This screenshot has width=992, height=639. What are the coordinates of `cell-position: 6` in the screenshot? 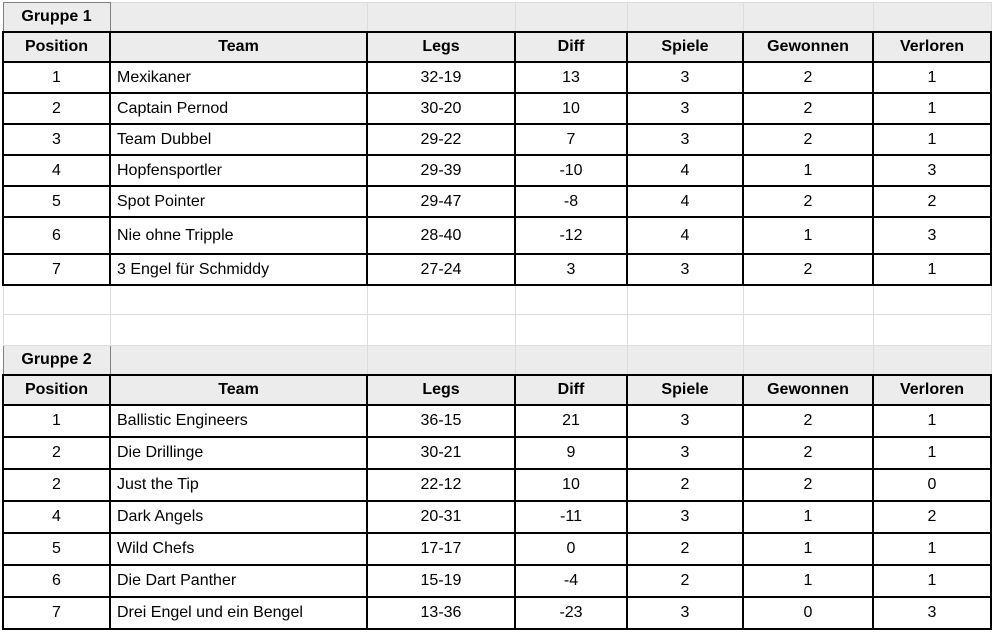 It's located at (56, 581).